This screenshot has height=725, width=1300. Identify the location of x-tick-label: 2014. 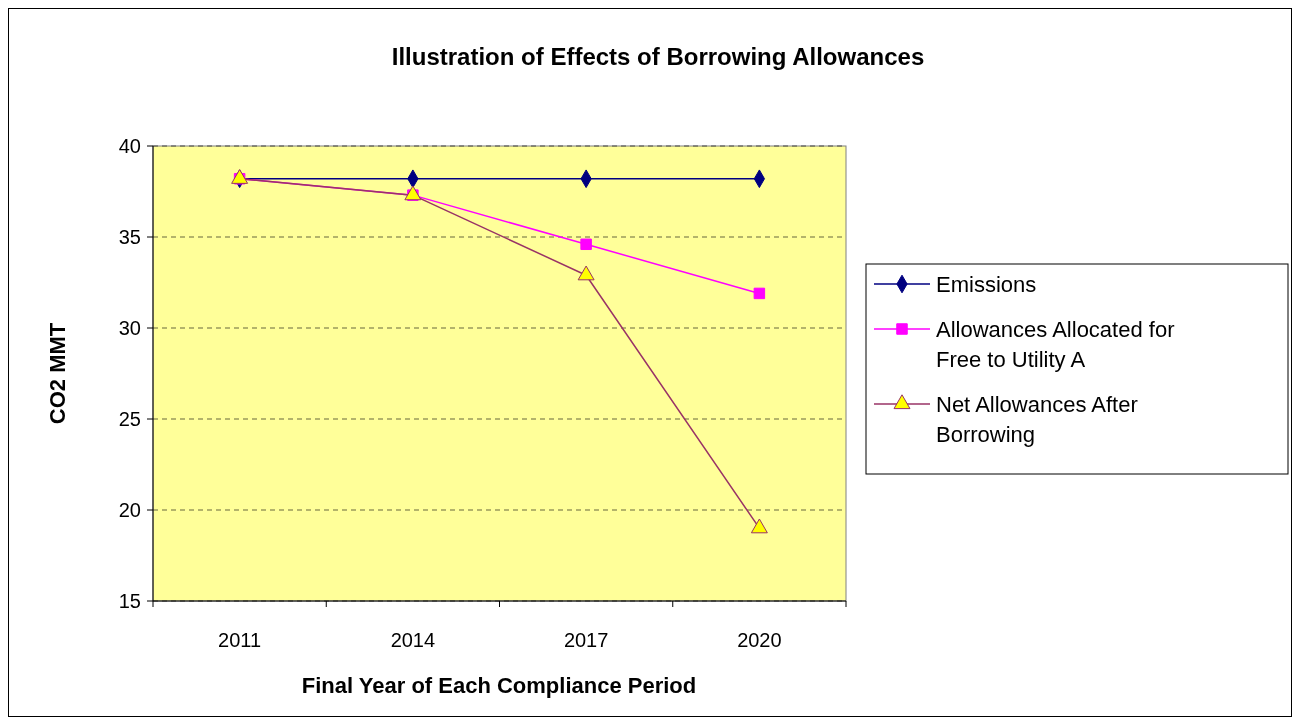
(413, 640).